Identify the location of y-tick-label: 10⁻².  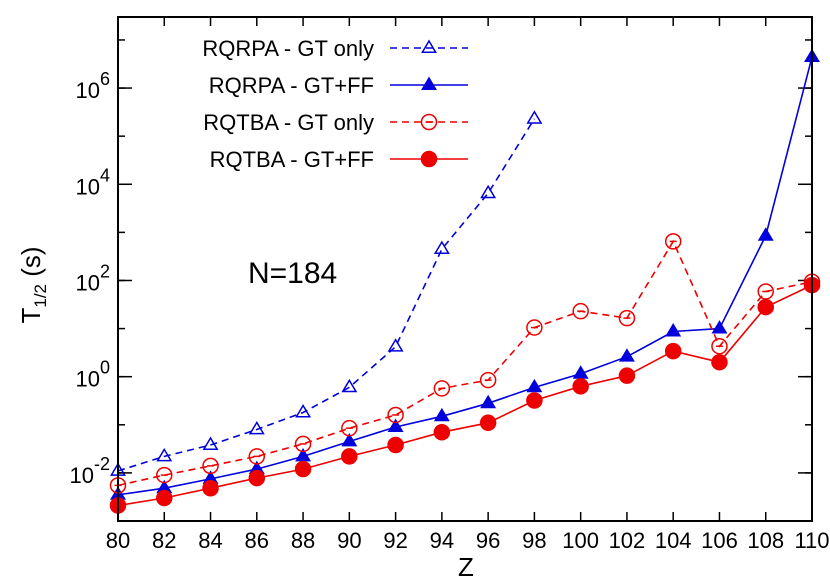
(90, 471).